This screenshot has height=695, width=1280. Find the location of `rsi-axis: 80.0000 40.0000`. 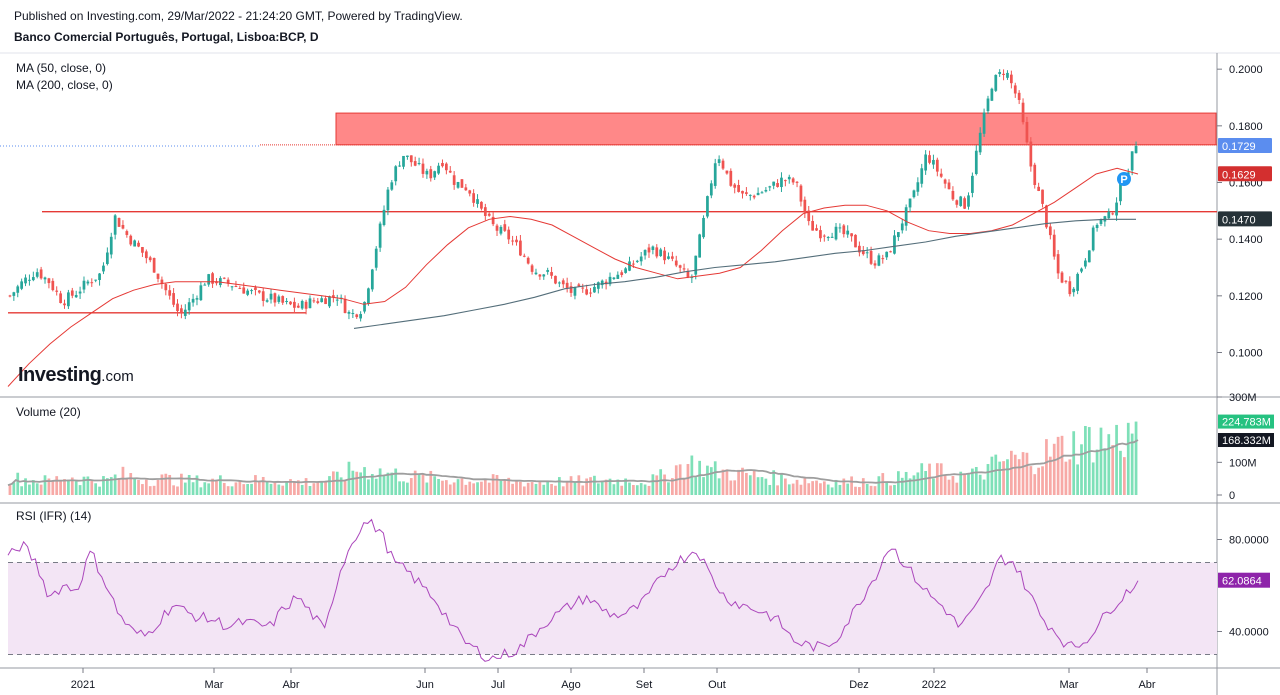

rsi-axis: 80.0000 40.0000 is located at coordinates (1243, 587).